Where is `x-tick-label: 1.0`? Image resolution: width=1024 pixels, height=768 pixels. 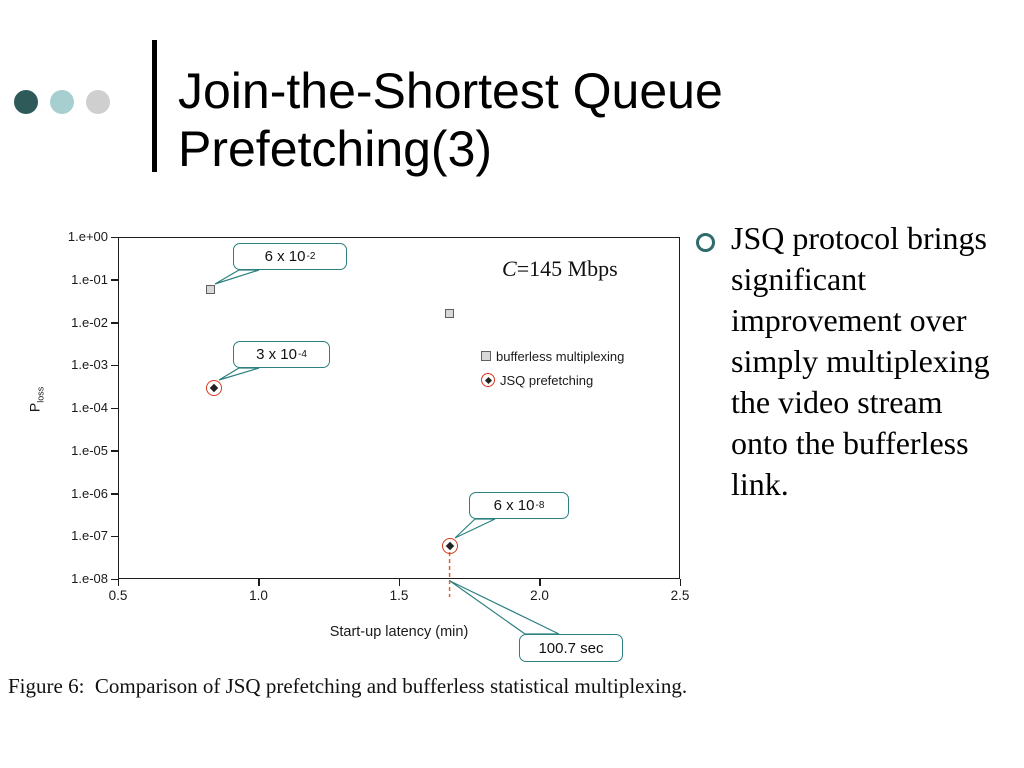
x-tick-label: 1.0 is located at coordinates (258, 595).